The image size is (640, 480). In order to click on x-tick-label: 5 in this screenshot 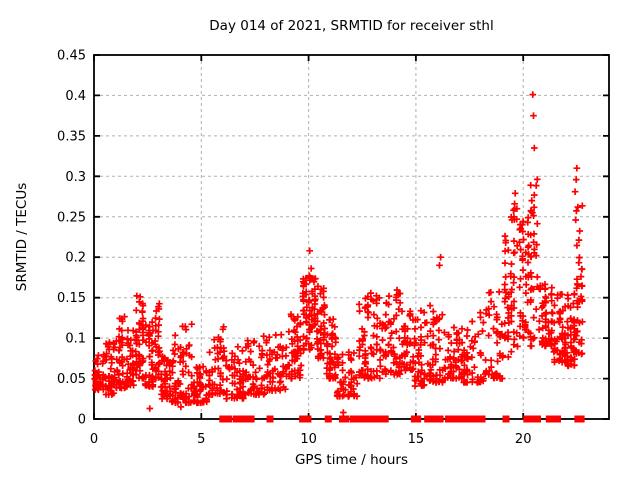, I will do `click(201, 439)`.